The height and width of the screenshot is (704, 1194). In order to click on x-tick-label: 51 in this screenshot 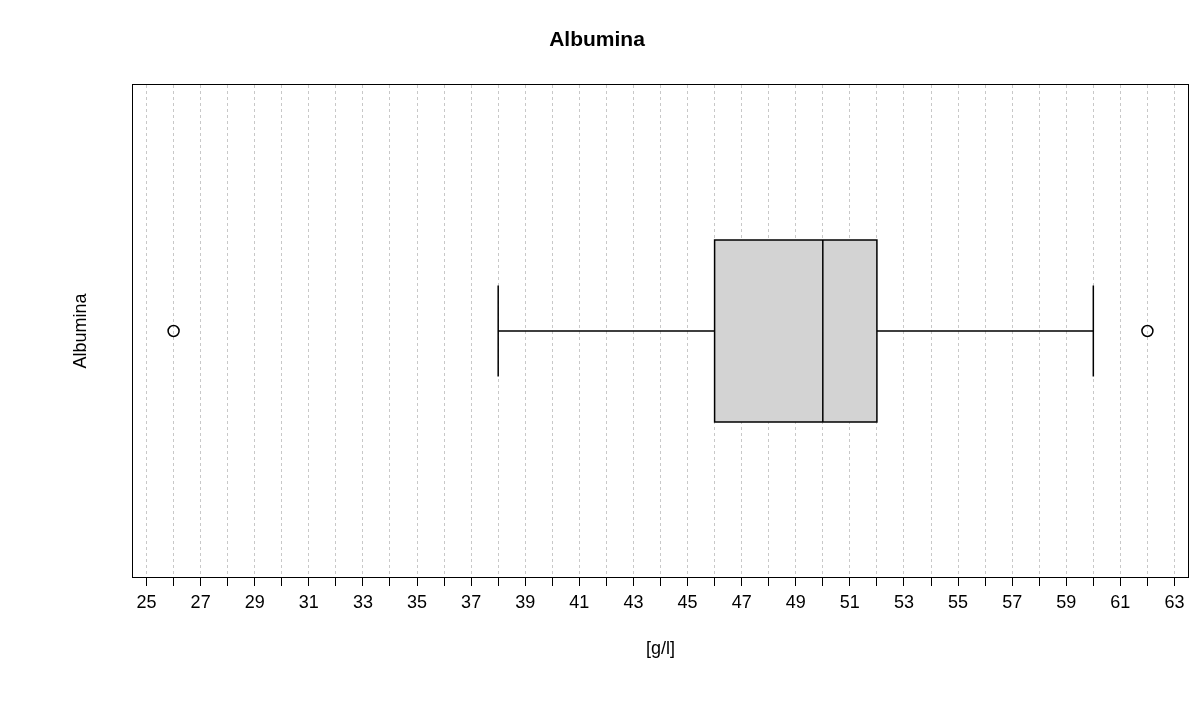, I will do `click(849, 601)`.